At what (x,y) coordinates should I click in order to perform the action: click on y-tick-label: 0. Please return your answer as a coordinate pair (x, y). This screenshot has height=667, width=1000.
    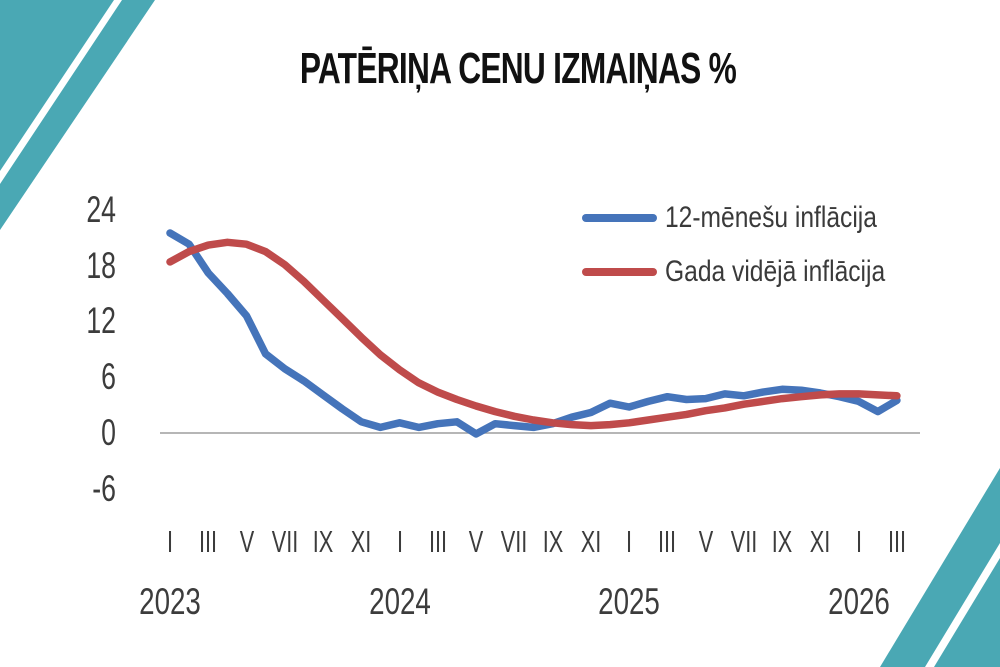
    Looking at the image, I should click on (108, 432).